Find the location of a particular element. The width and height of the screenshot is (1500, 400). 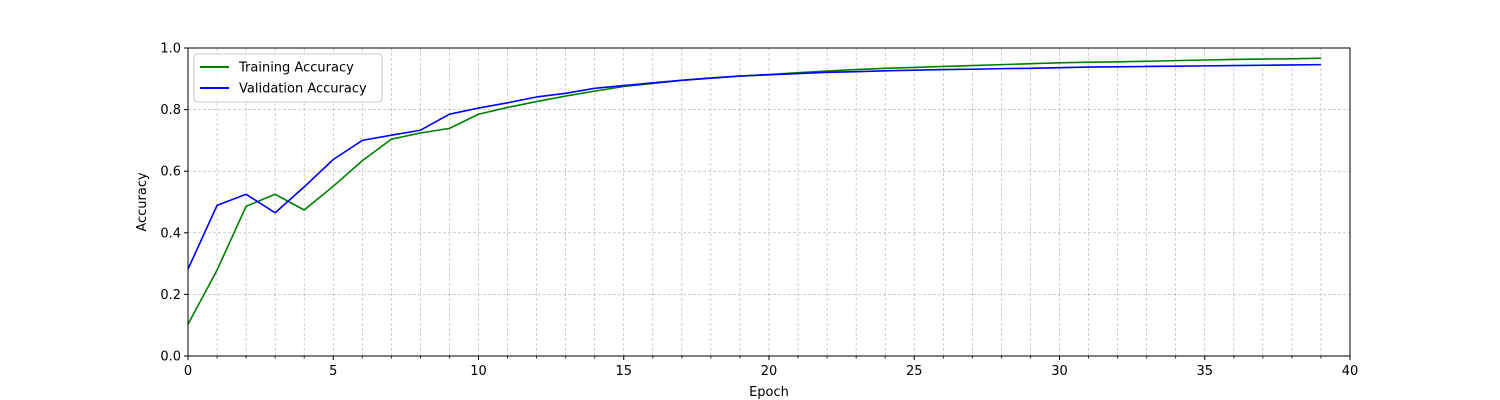

y-tick-label: 0.4 is located at coordinates (170, 233).